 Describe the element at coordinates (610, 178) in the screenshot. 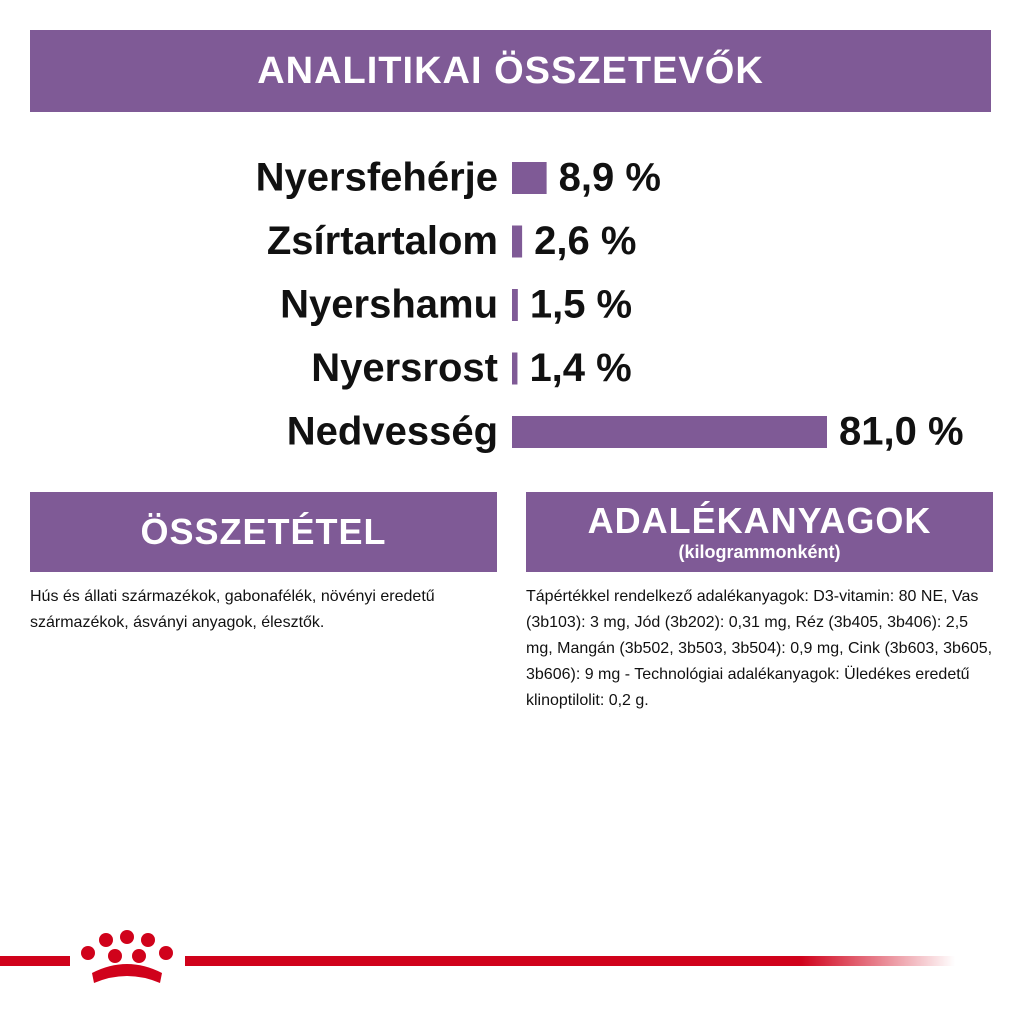

I see `value-label: 8,9 %` at that location.